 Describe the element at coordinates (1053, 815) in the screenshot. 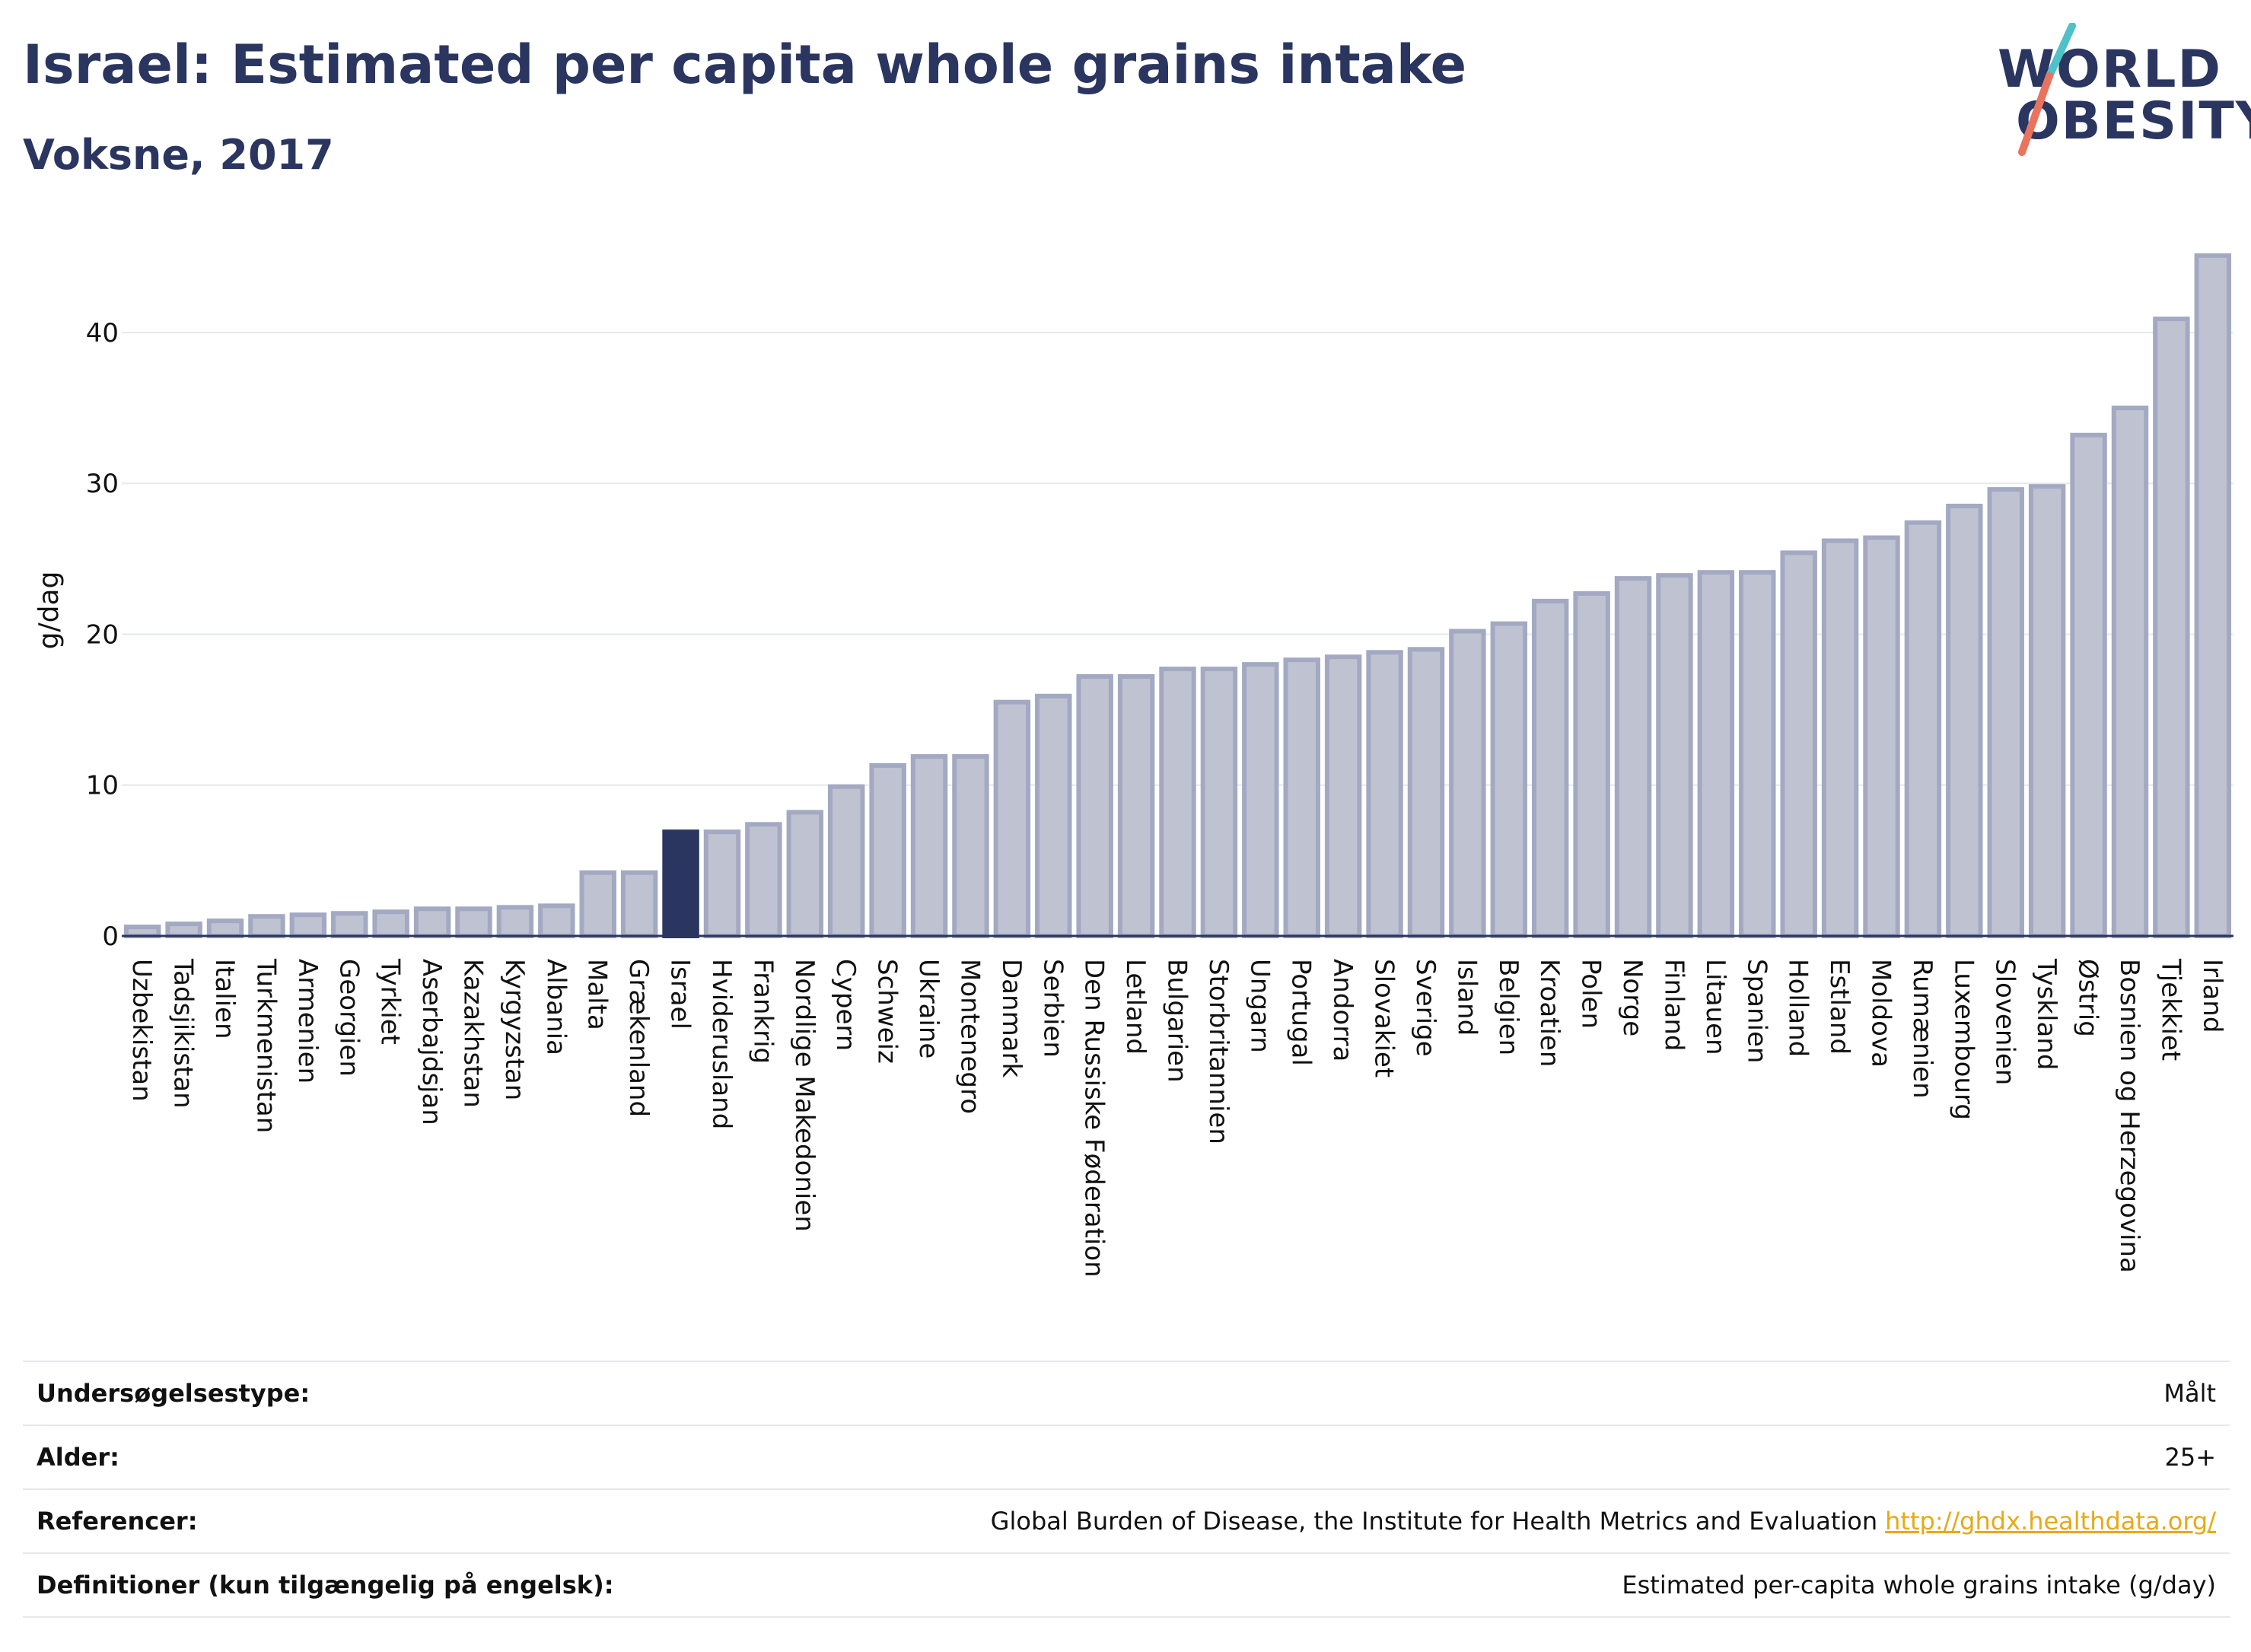

I see `bar-serbien` at that location.